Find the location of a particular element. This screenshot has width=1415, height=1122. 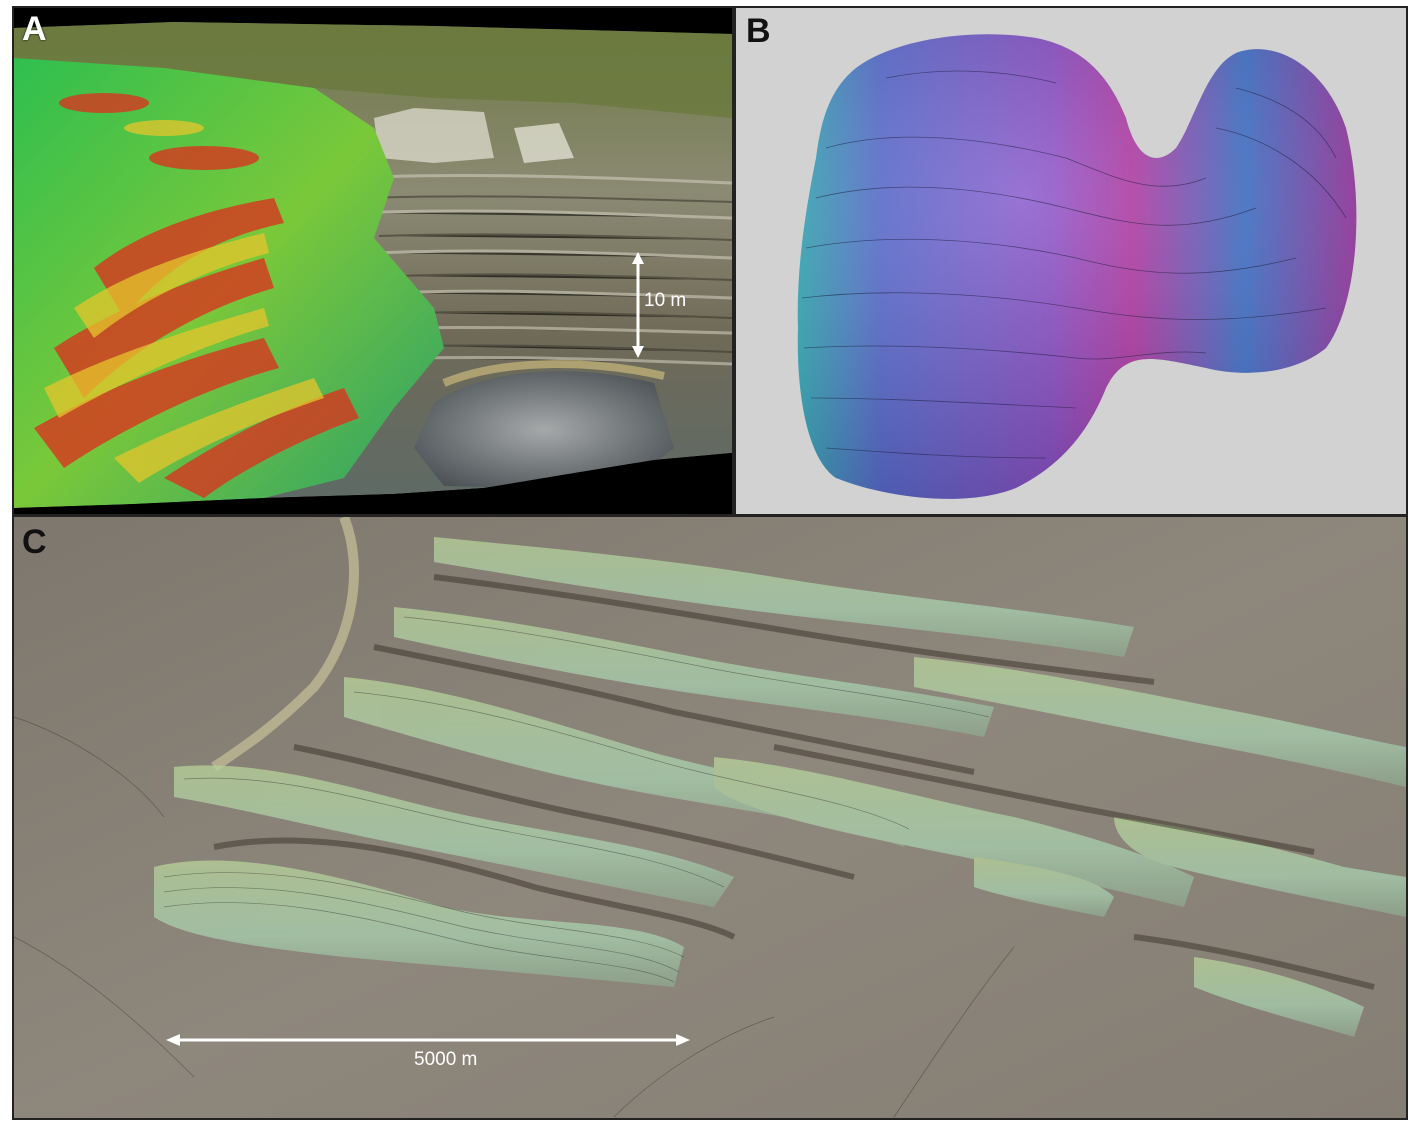

scale-arrow-5000m is located at coordinates (428, 1040).